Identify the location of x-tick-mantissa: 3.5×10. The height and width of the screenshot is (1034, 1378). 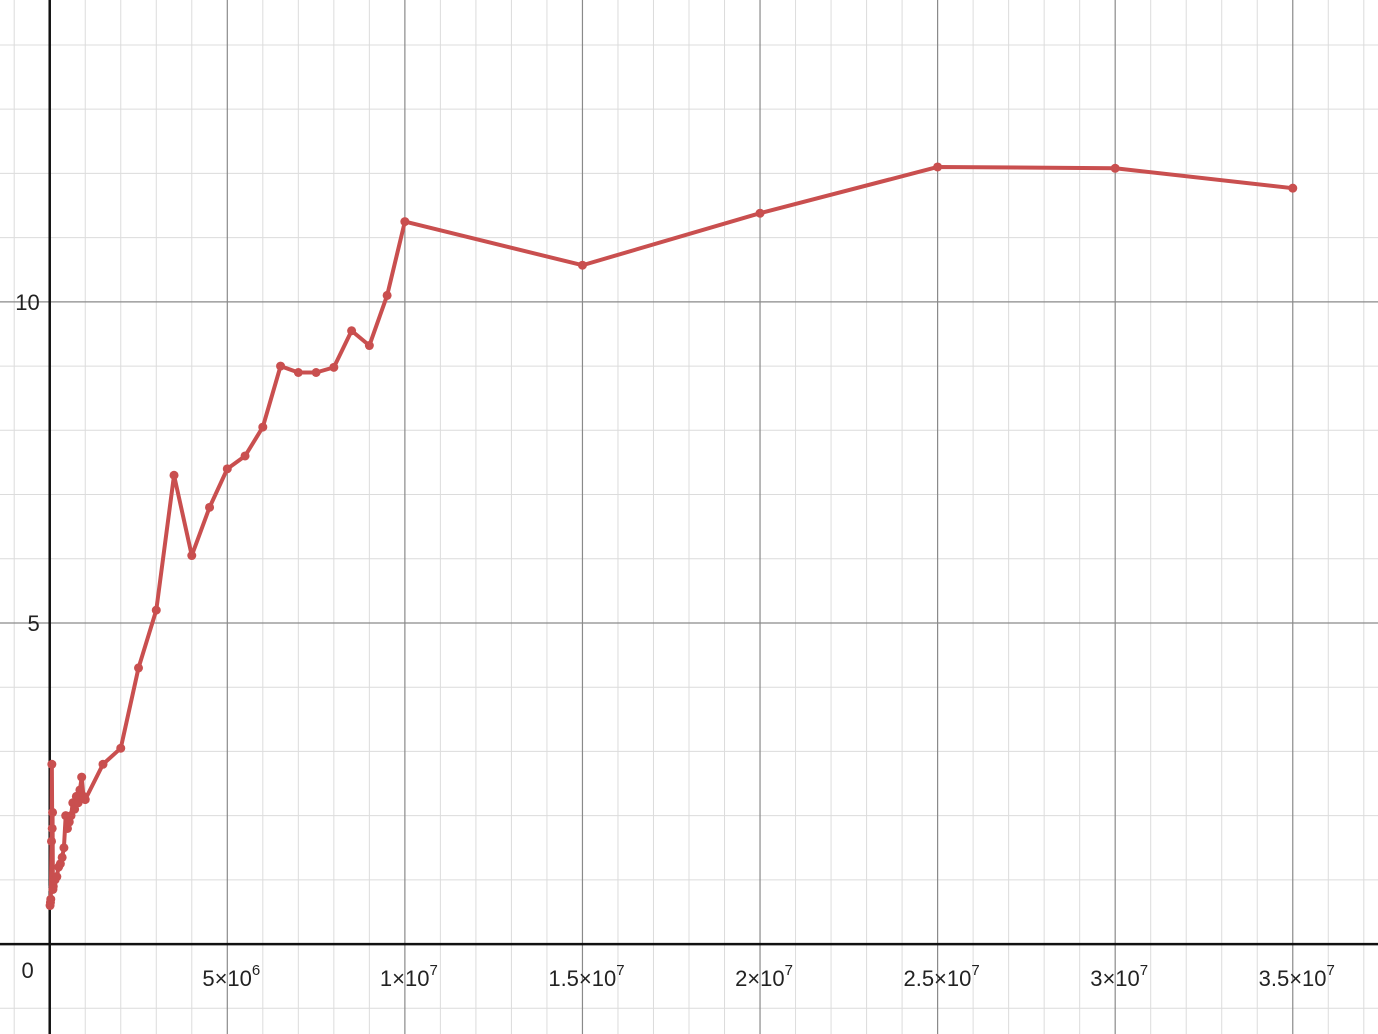
(1293, 978).